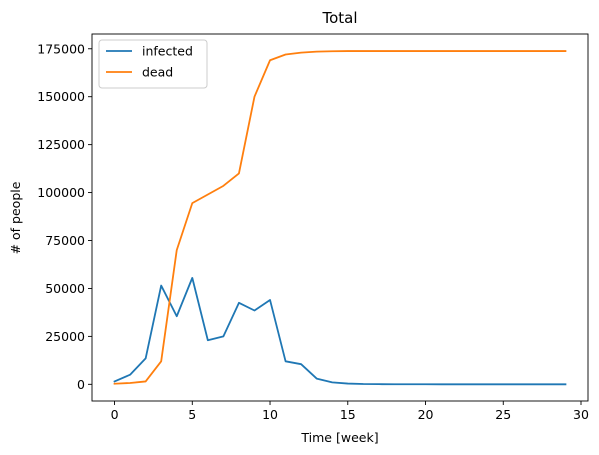 The image size is (599, 455). I want to click on legend-label-infected: infected, so click(167, 51).